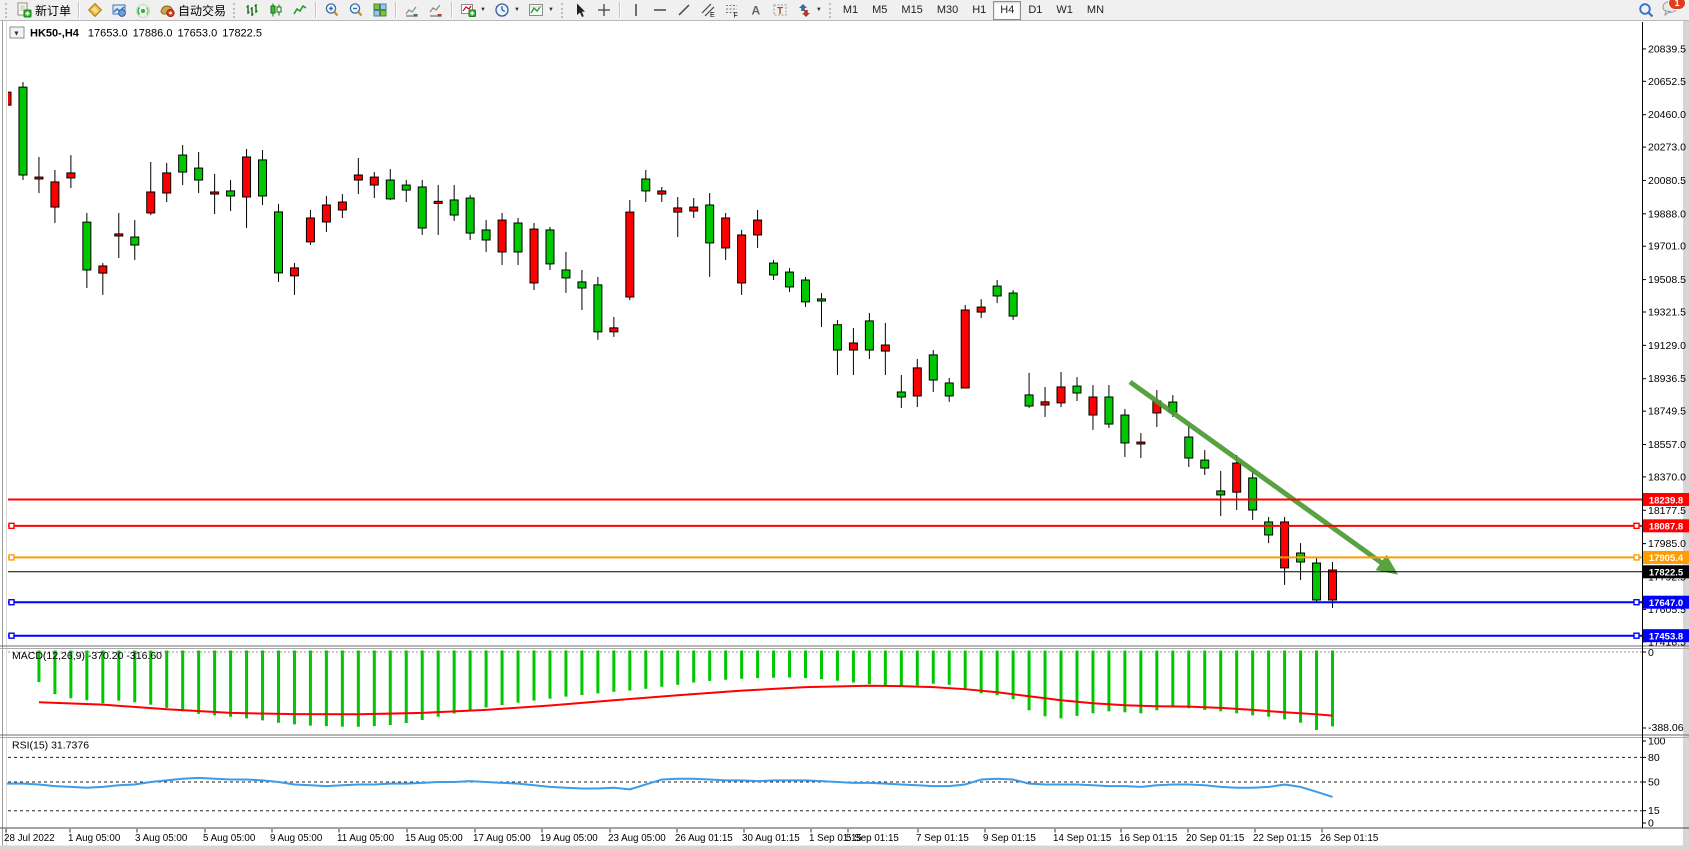 This screenshot has height=850, width=1689. I want to click on candlestick-chart-button, so click(276, 10).